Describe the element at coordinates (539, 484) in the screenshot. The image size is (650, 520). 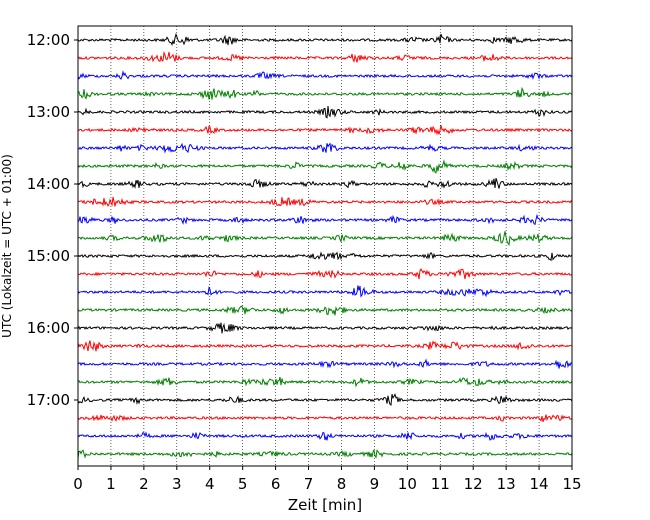
I see `x-tick-label: 14` at that location.